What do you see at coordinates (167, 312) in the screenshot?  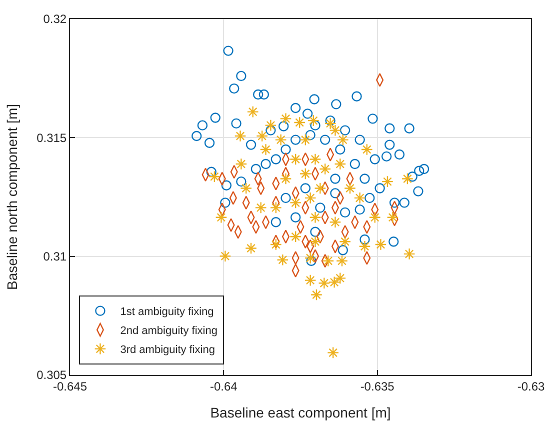 I see `legend-label: 1st ambiguity fixing` at bounding box center [167, 312].